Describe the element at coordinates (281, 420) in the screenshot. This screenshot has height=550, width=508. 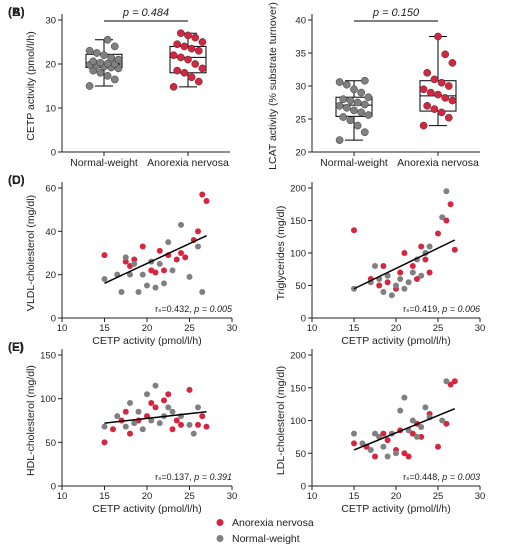
I see `y-axis-label: LDL-cholesterol (mg/dl)` at that location.